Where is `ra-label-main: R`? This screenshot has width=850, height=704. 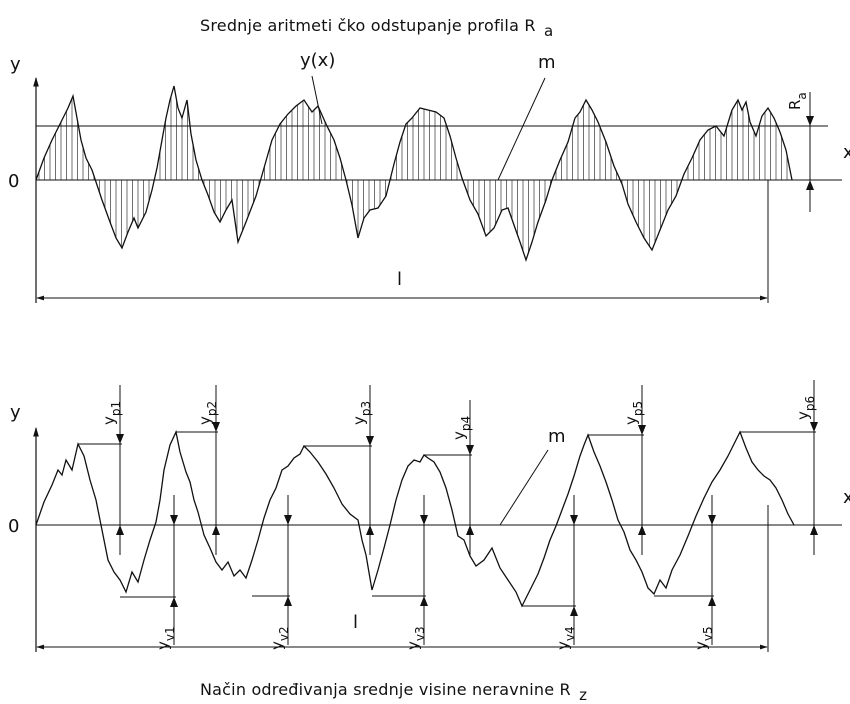 ra-label-main: R is located at coordinates (795, 105).